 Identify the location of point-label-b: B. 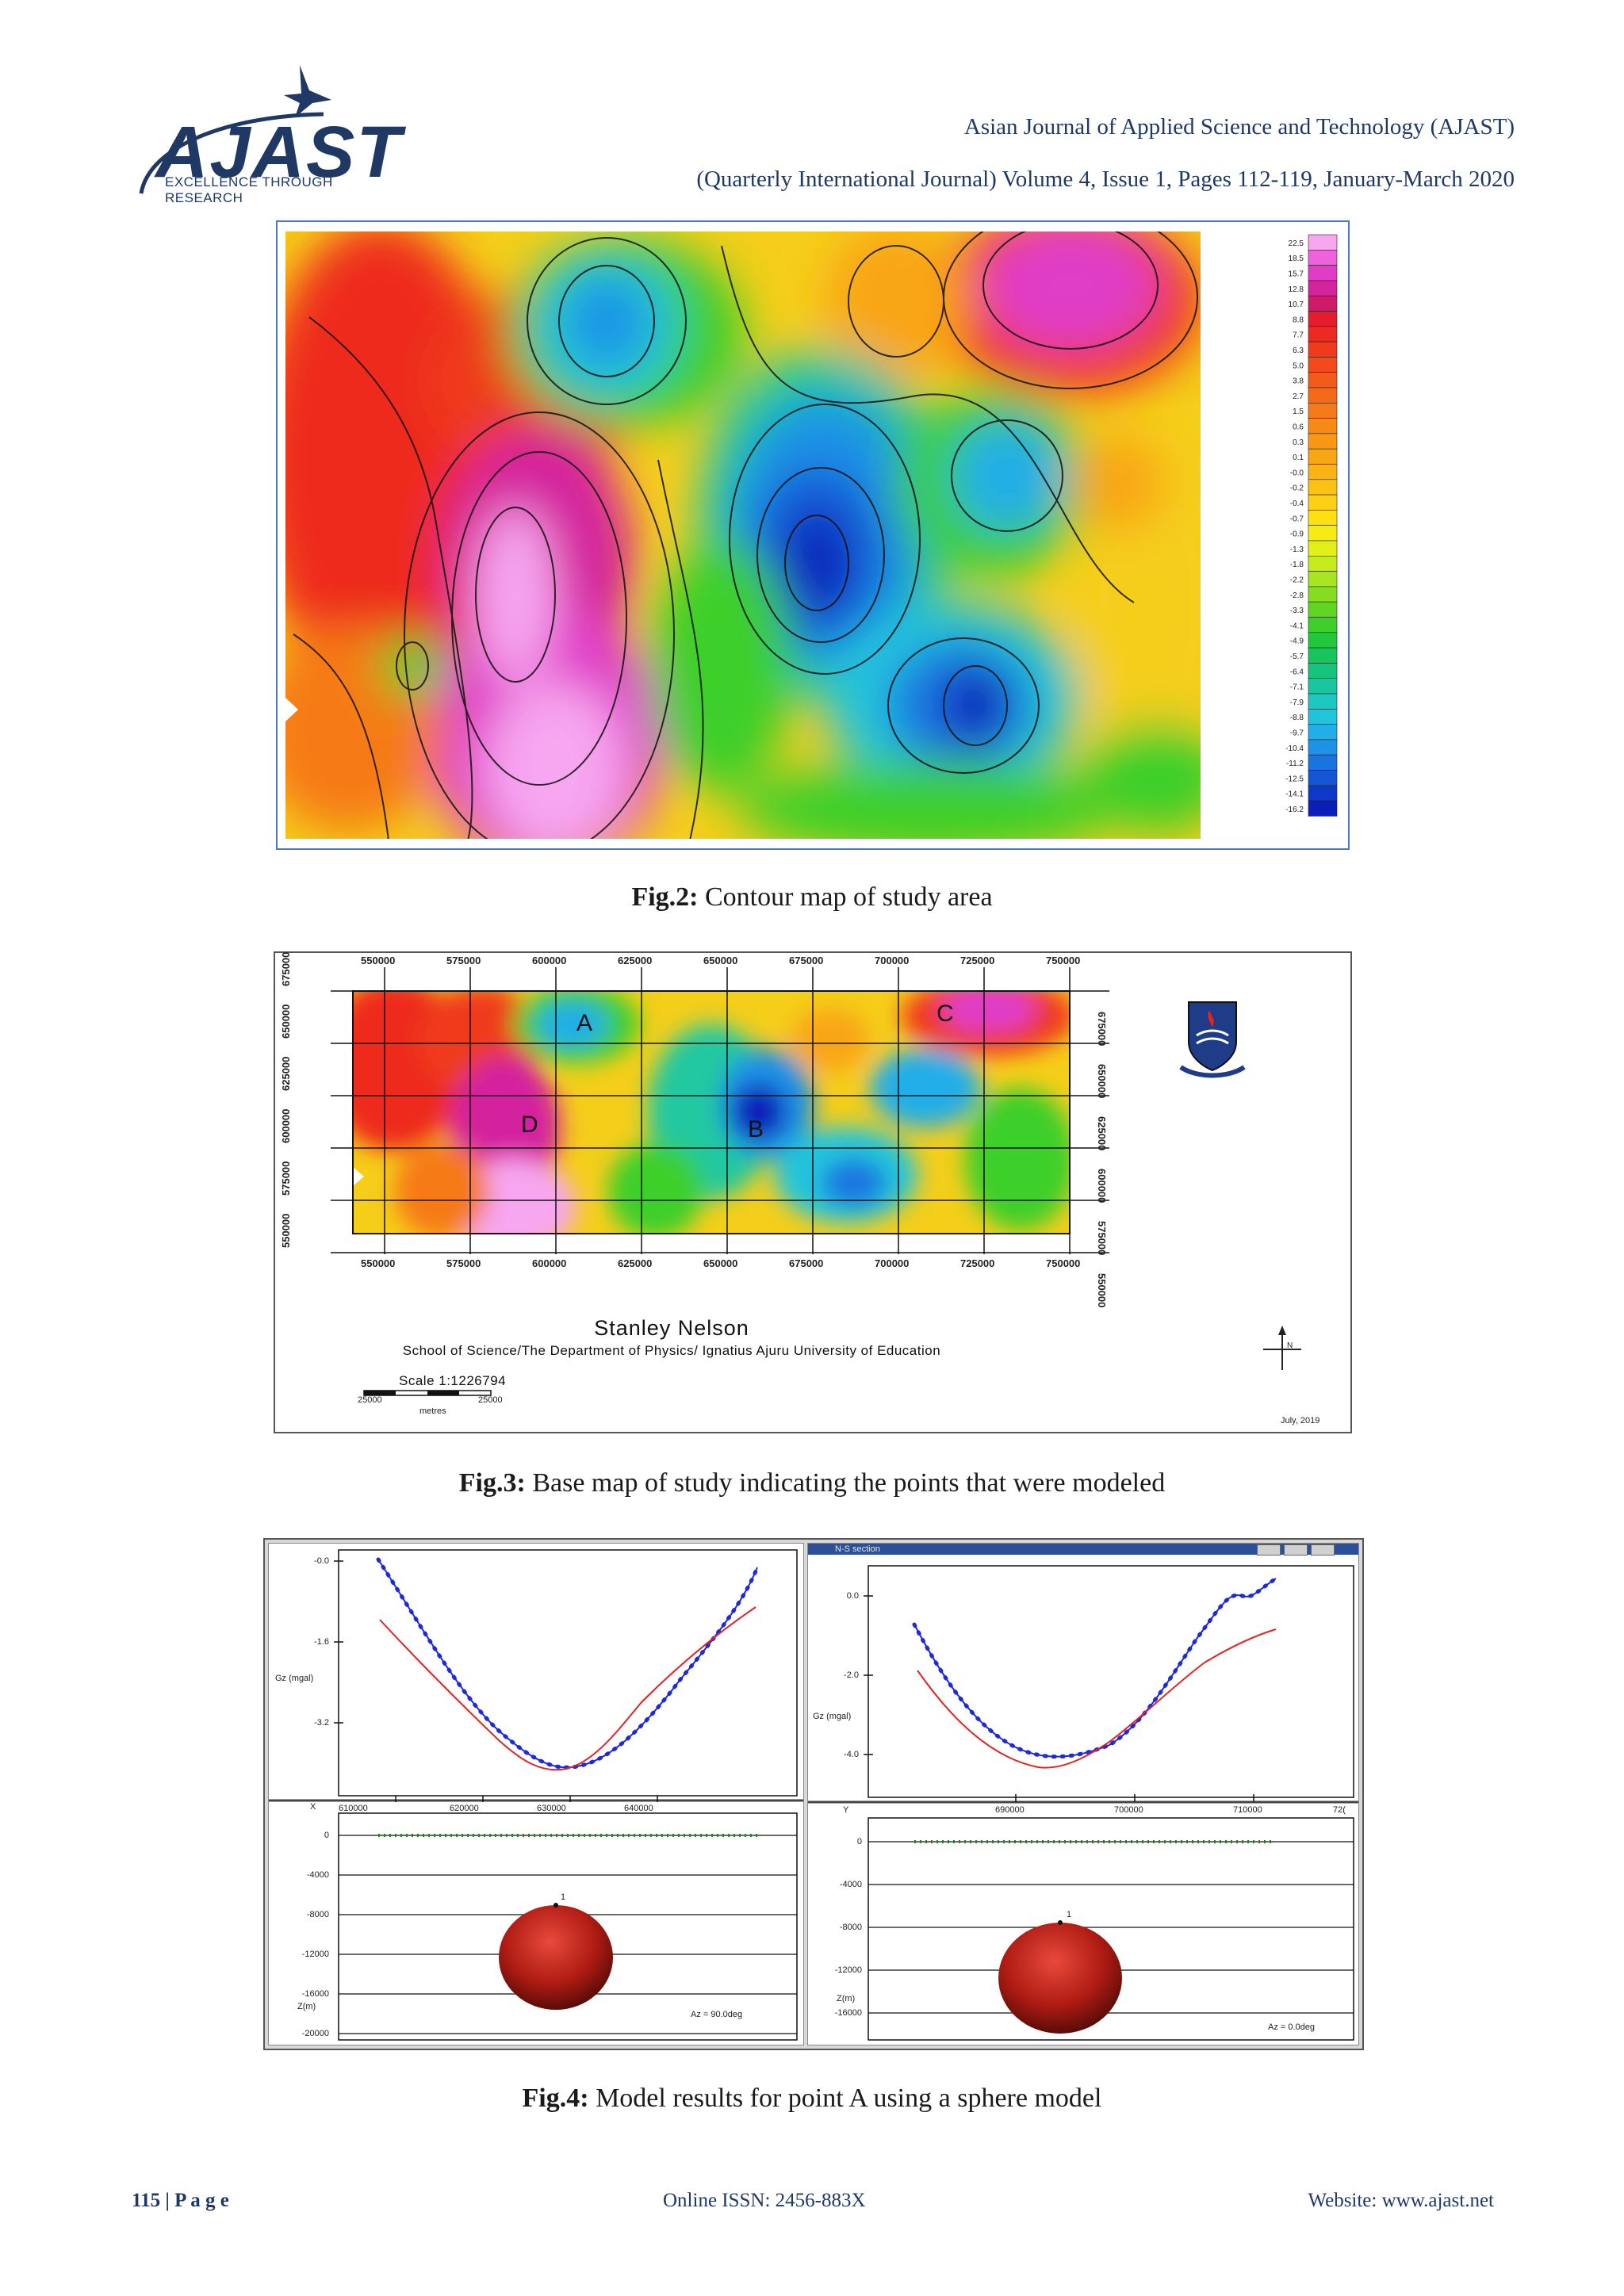
(756, 1129).